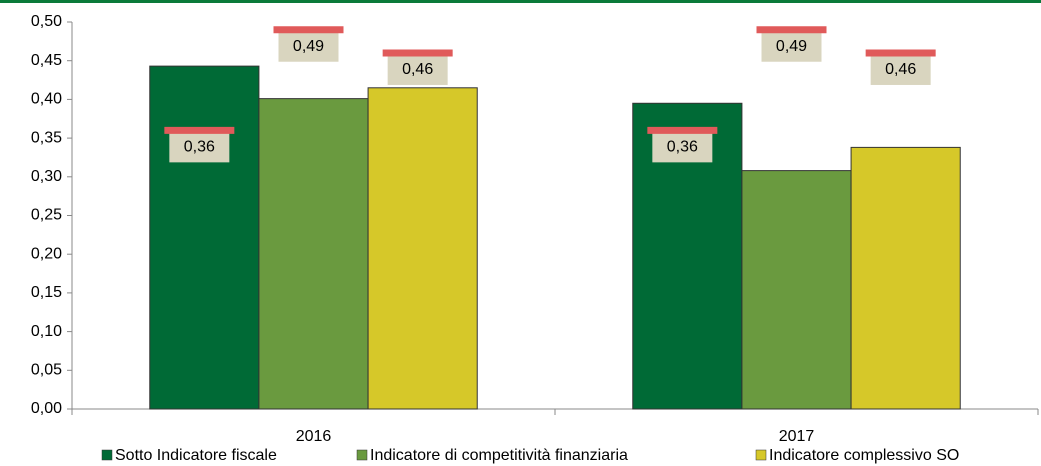 The height and width of the screenshot is (466, 1041). Describe the element at coordinates (46, 292) in the screenshot. I see `y-tick-label: 0,15` at that location.